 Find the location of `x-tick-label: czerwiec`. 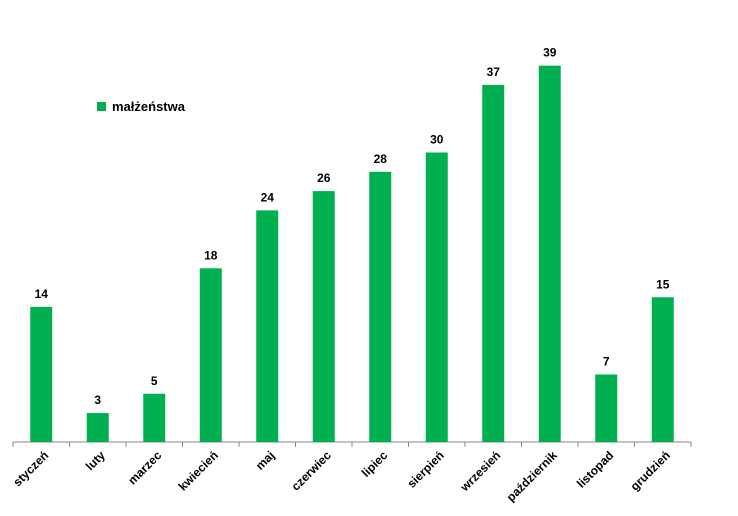

x-tick-label: czerwiec is located at coordinates (312, 471).